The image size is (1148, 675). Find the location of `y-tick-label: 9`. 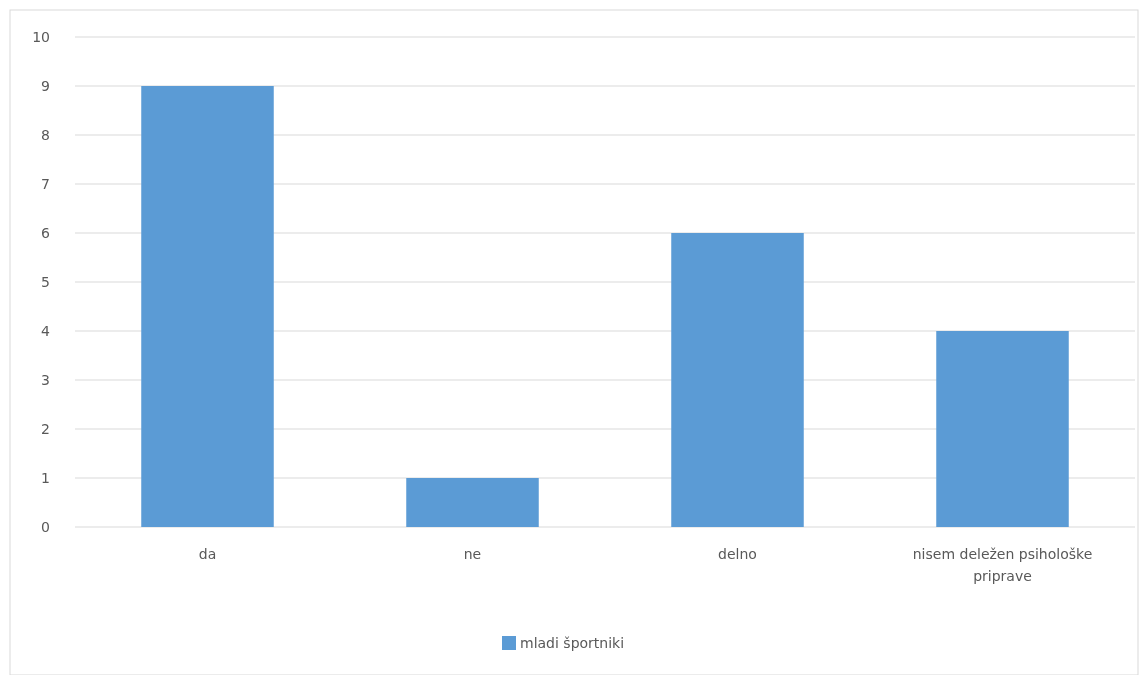

y-tick-label: 9 is located at coordinates (45, 85).